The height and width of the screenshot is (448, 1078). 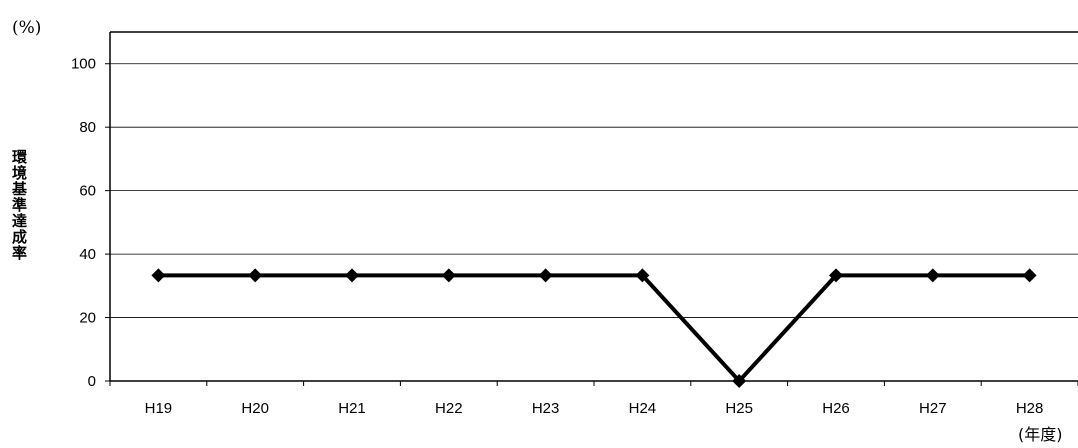 What do you see at coordinates (1029, 275) in the screenshot?
I see `data-point-H28` at bounding box center [1029, 275].